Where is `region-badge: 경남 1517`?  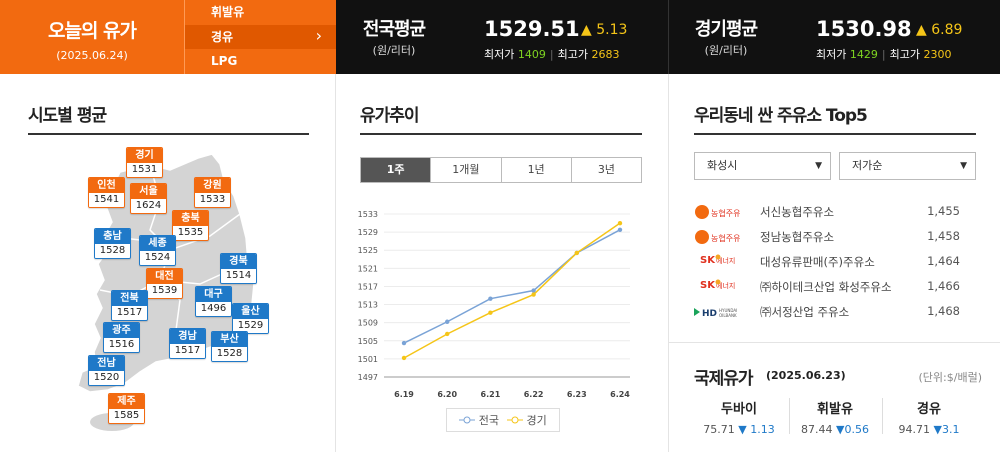 region-badge: 경남 1517 is located at coordinates (187, 343).